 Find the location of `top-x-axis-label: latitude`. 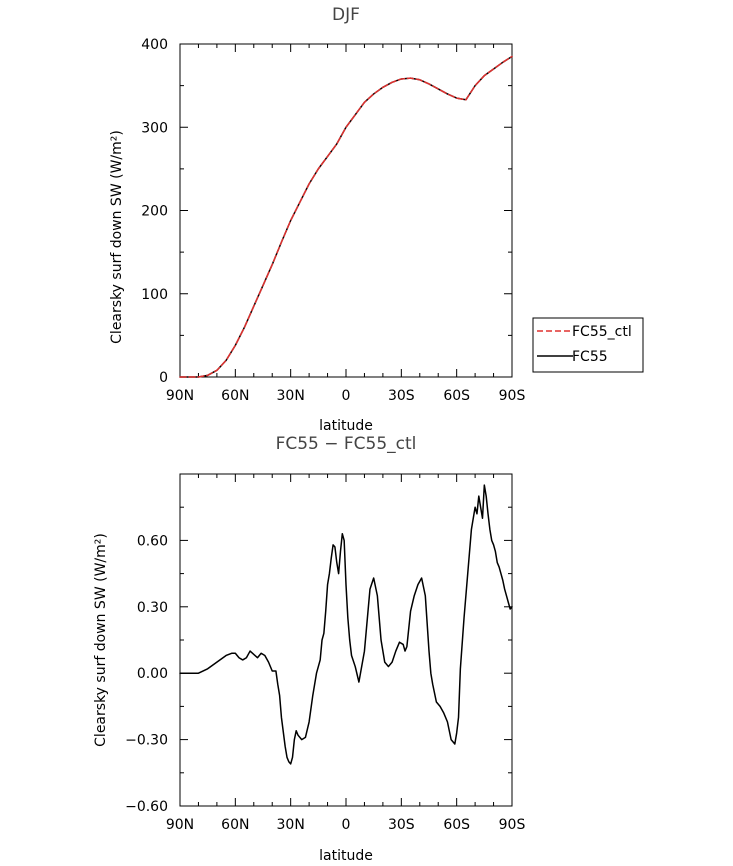

top-x-axis-label: latitude is located at coordinates (346, 426).